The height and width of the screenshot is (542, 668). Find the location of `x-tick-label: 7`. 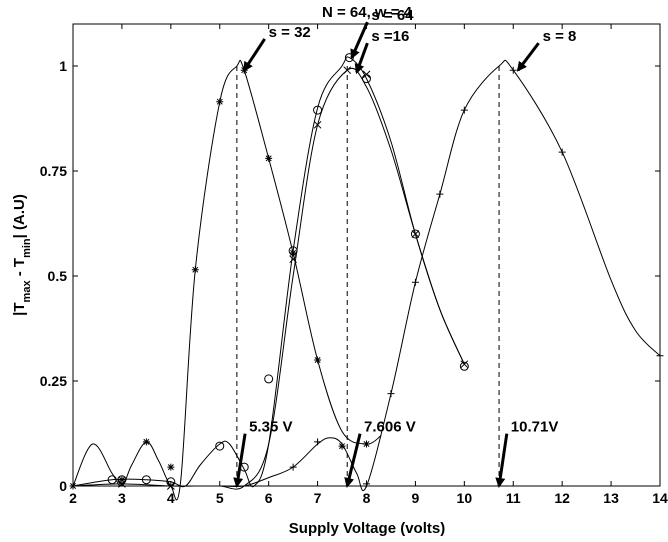

x-tick-label: 7 is located at coordinates (318, 498).